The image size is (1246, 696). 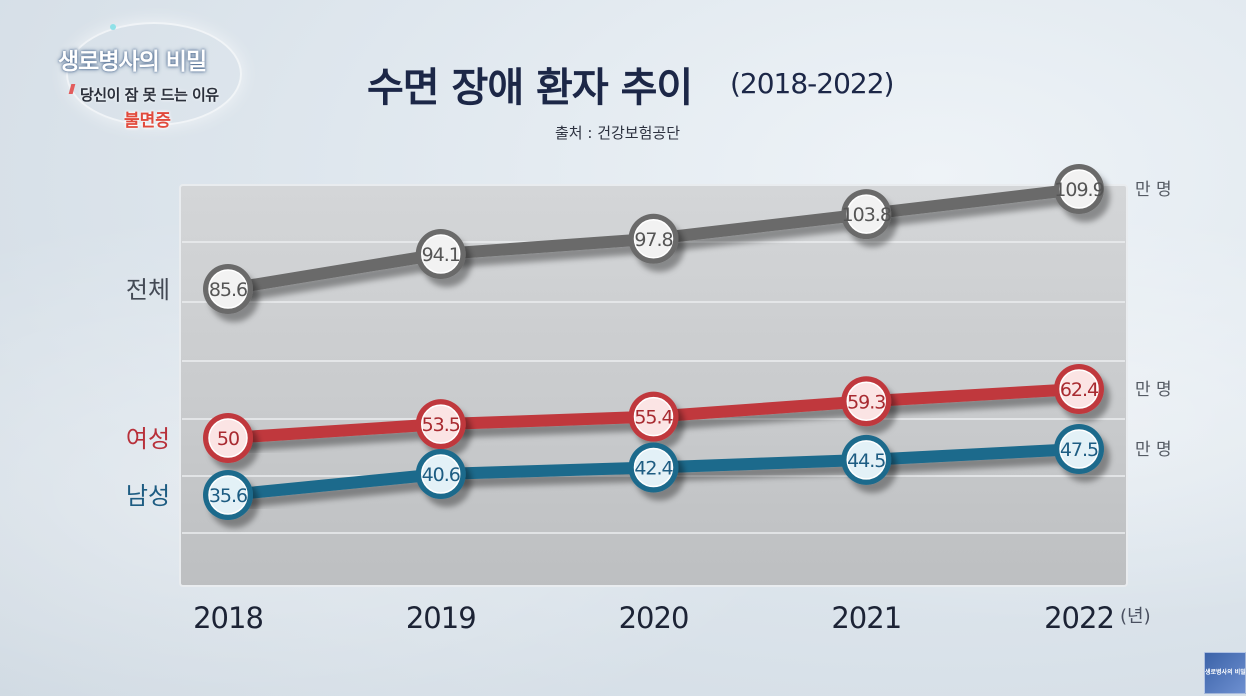 I want to click on data-label-female: 59.3, so click(x=866, y=402).